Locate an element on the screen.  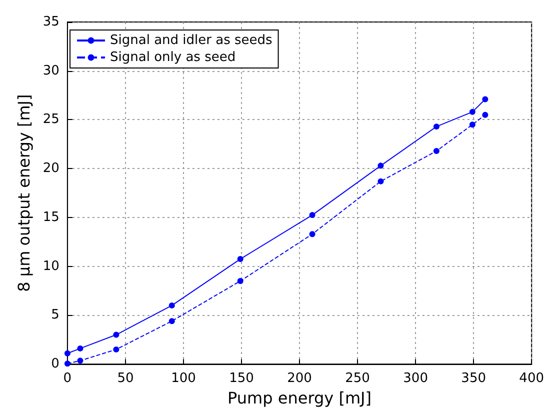
y-axis-title: 8 μm output energy [mJ] is located at coordinates (24, 193).